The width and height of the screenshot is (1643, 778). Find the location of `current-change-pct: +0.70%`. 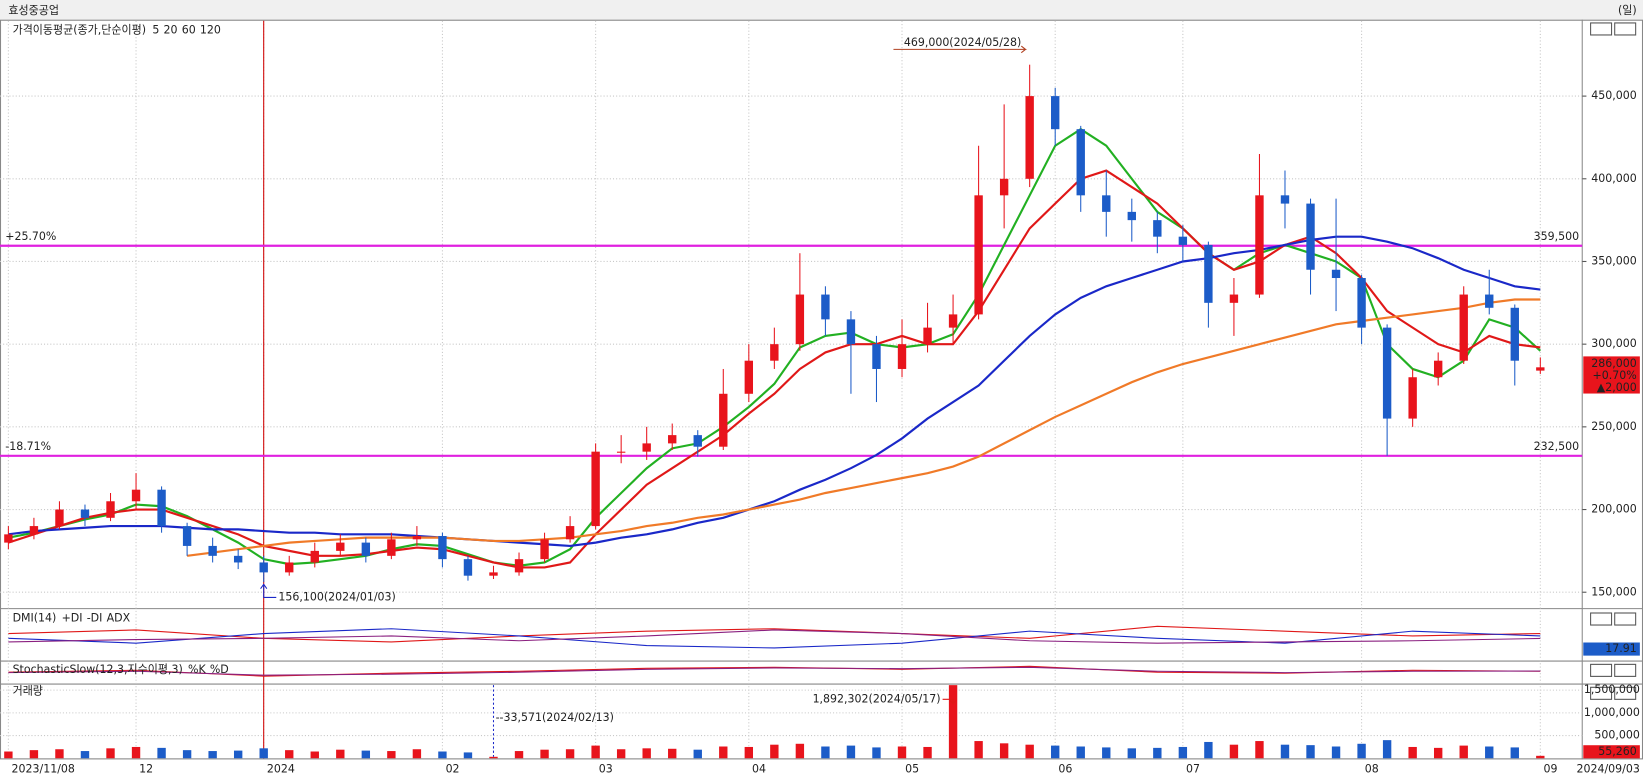

current-change-pct: +0.70% is located at coordinates (1615, 375).